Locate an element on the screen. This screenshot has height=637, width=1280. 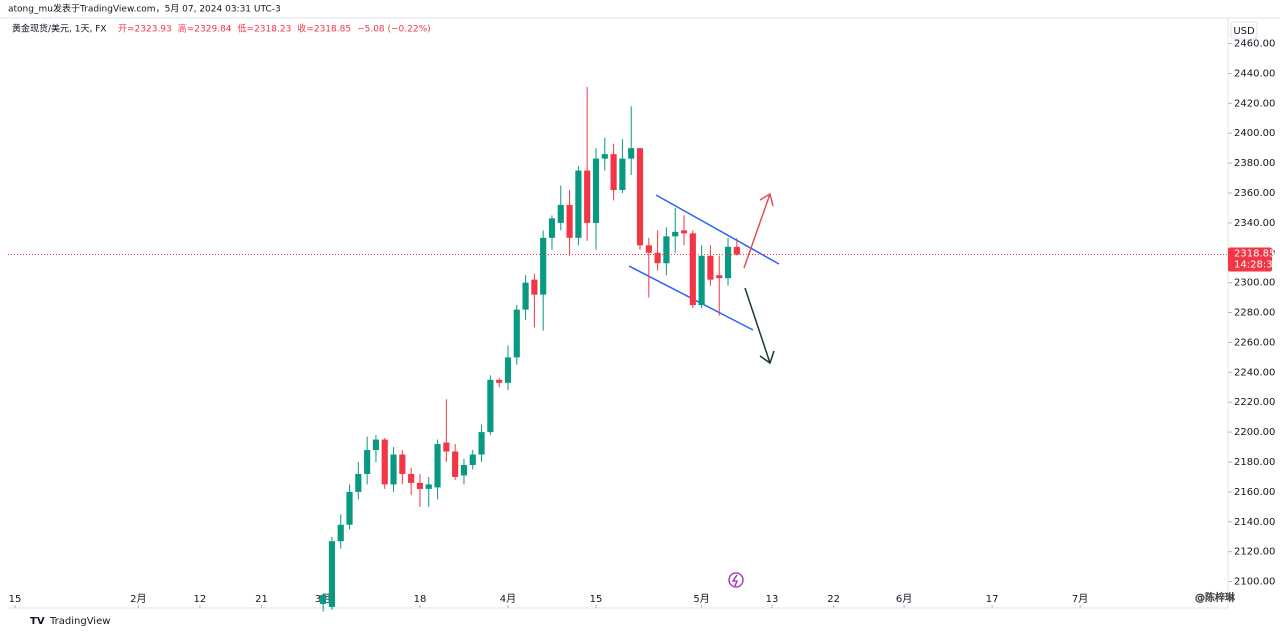
symbol: 黄金现货/美元, 1天, FX is located at coordinates (59, 29).